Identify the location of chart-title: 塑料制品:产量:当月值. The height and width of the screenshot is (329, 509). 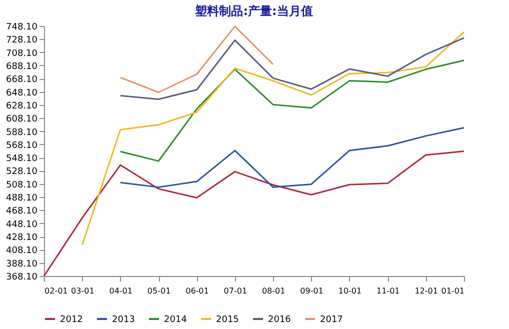
(253, 11).